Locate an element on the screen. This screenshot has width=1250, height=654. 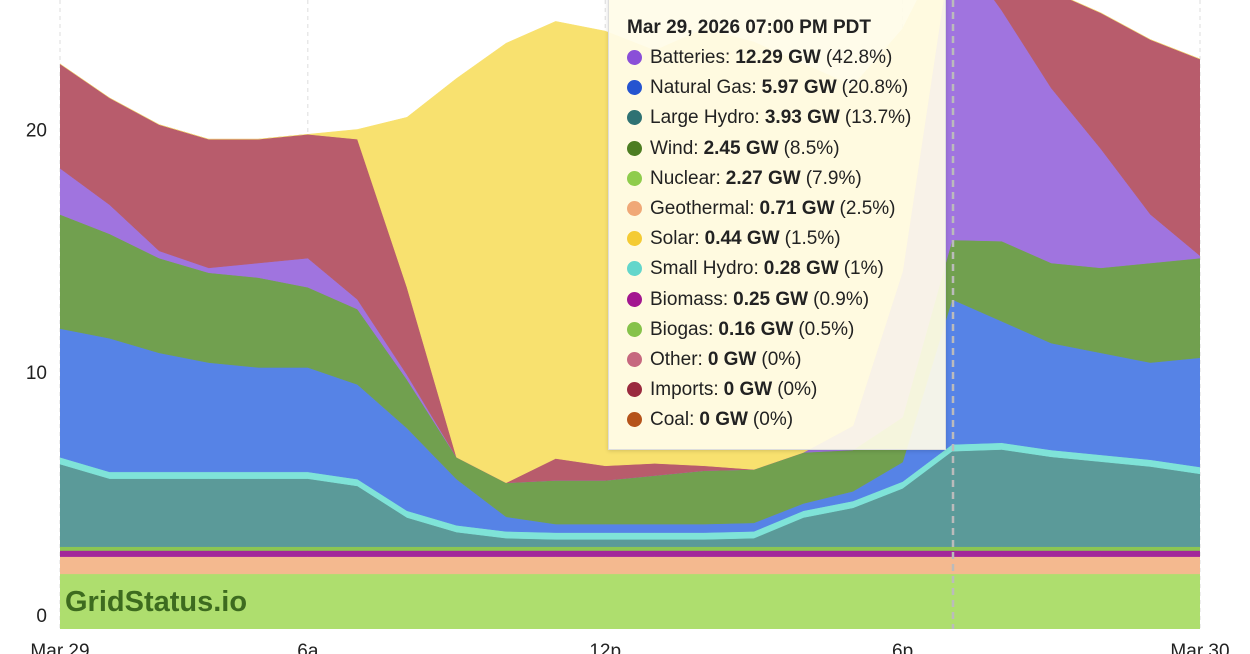
tooltip-row: Biogas: 0.16 GW (0.5%) is located at coordinates (786, 330).